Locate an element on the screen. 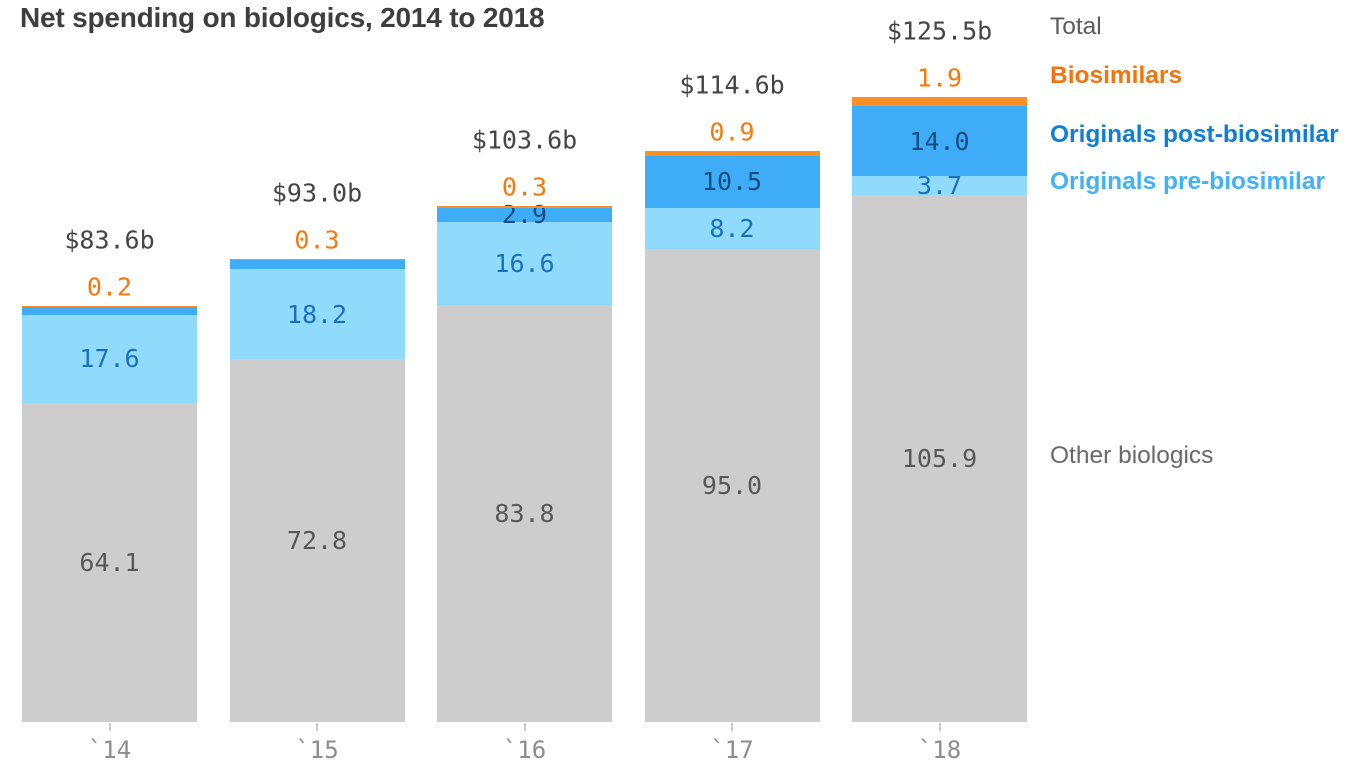 The image size is (1366, 768). legend-biosimilars: Biosimilars is located at coordinates (1116, 75).